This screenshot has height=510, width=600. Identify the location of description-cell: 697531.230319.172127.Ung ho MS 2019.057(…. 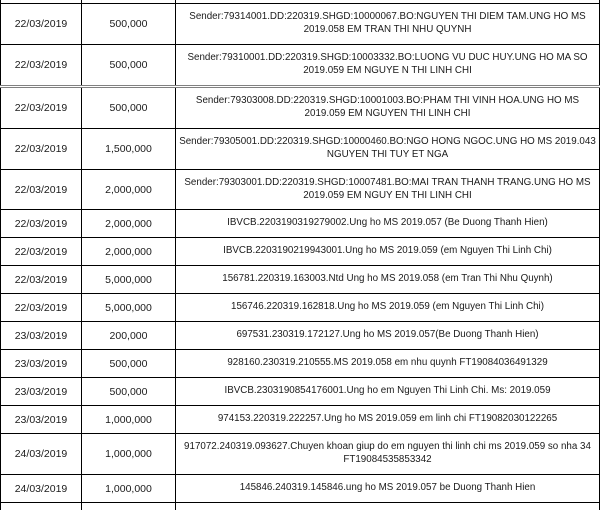
(388, 336).